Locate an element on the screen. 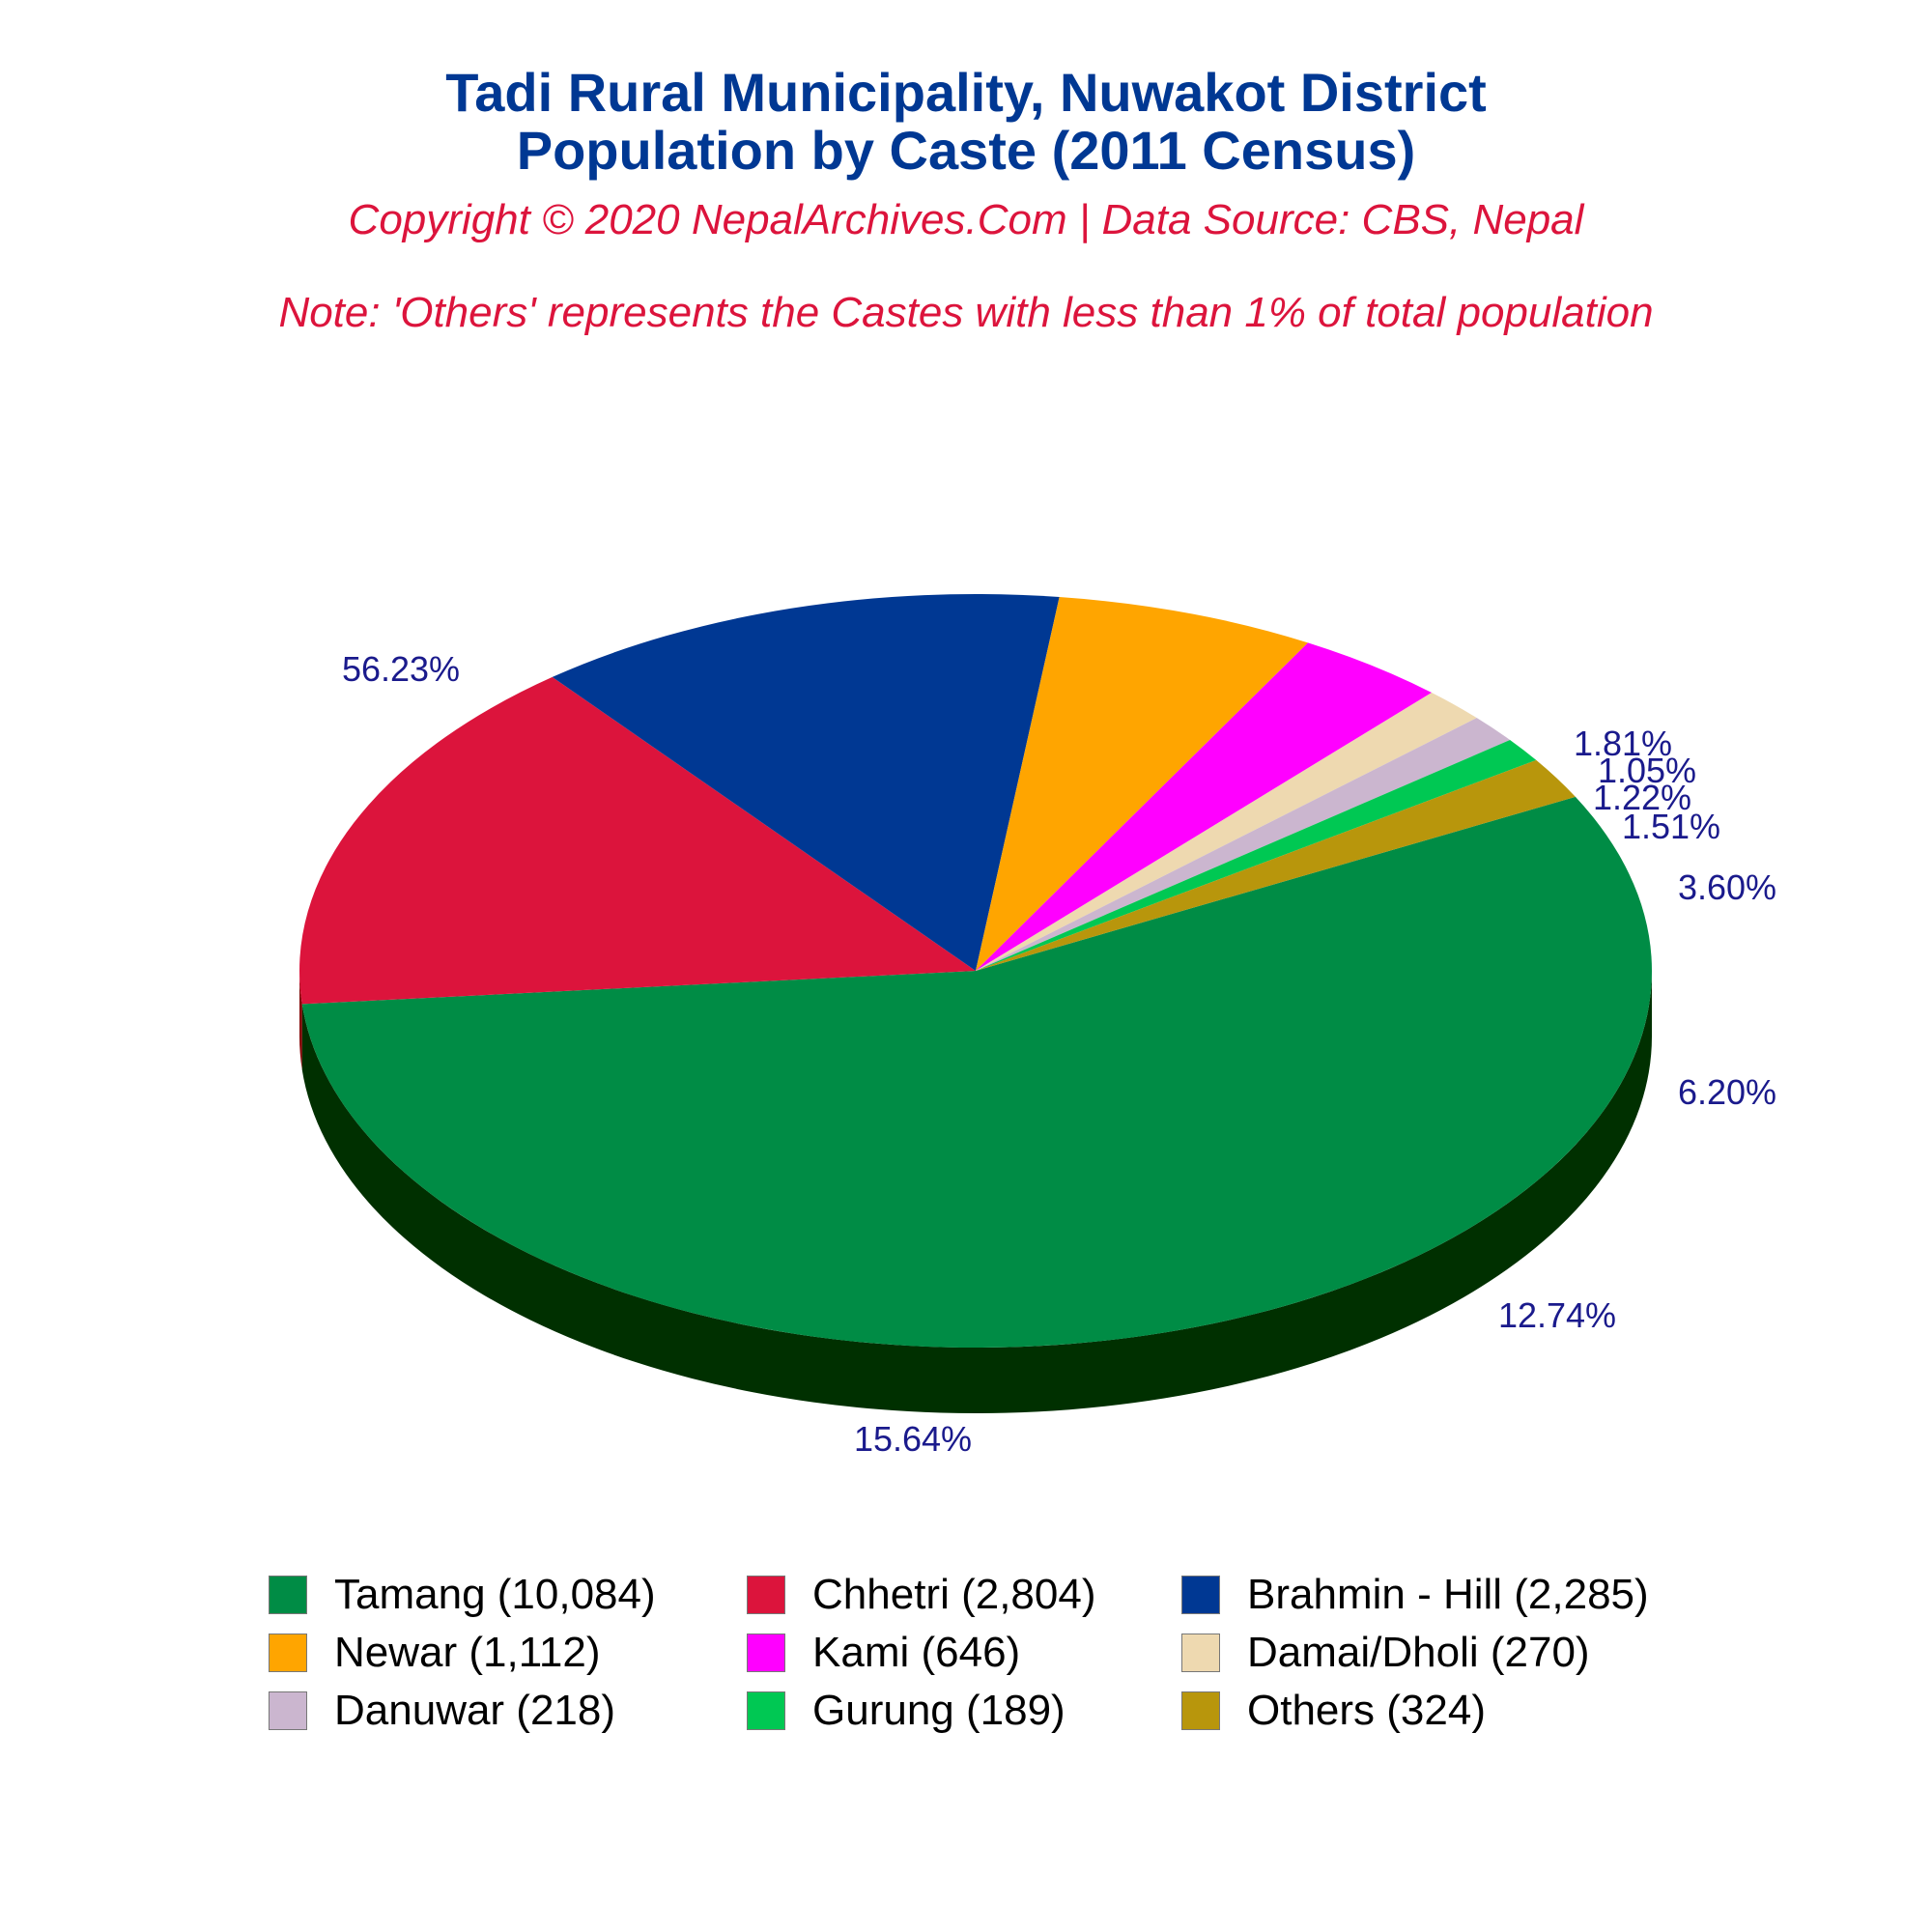 The height and width of the screenshot is (1932, 1932). percent-label: 1.81% is located at coordinates (1623, 743).